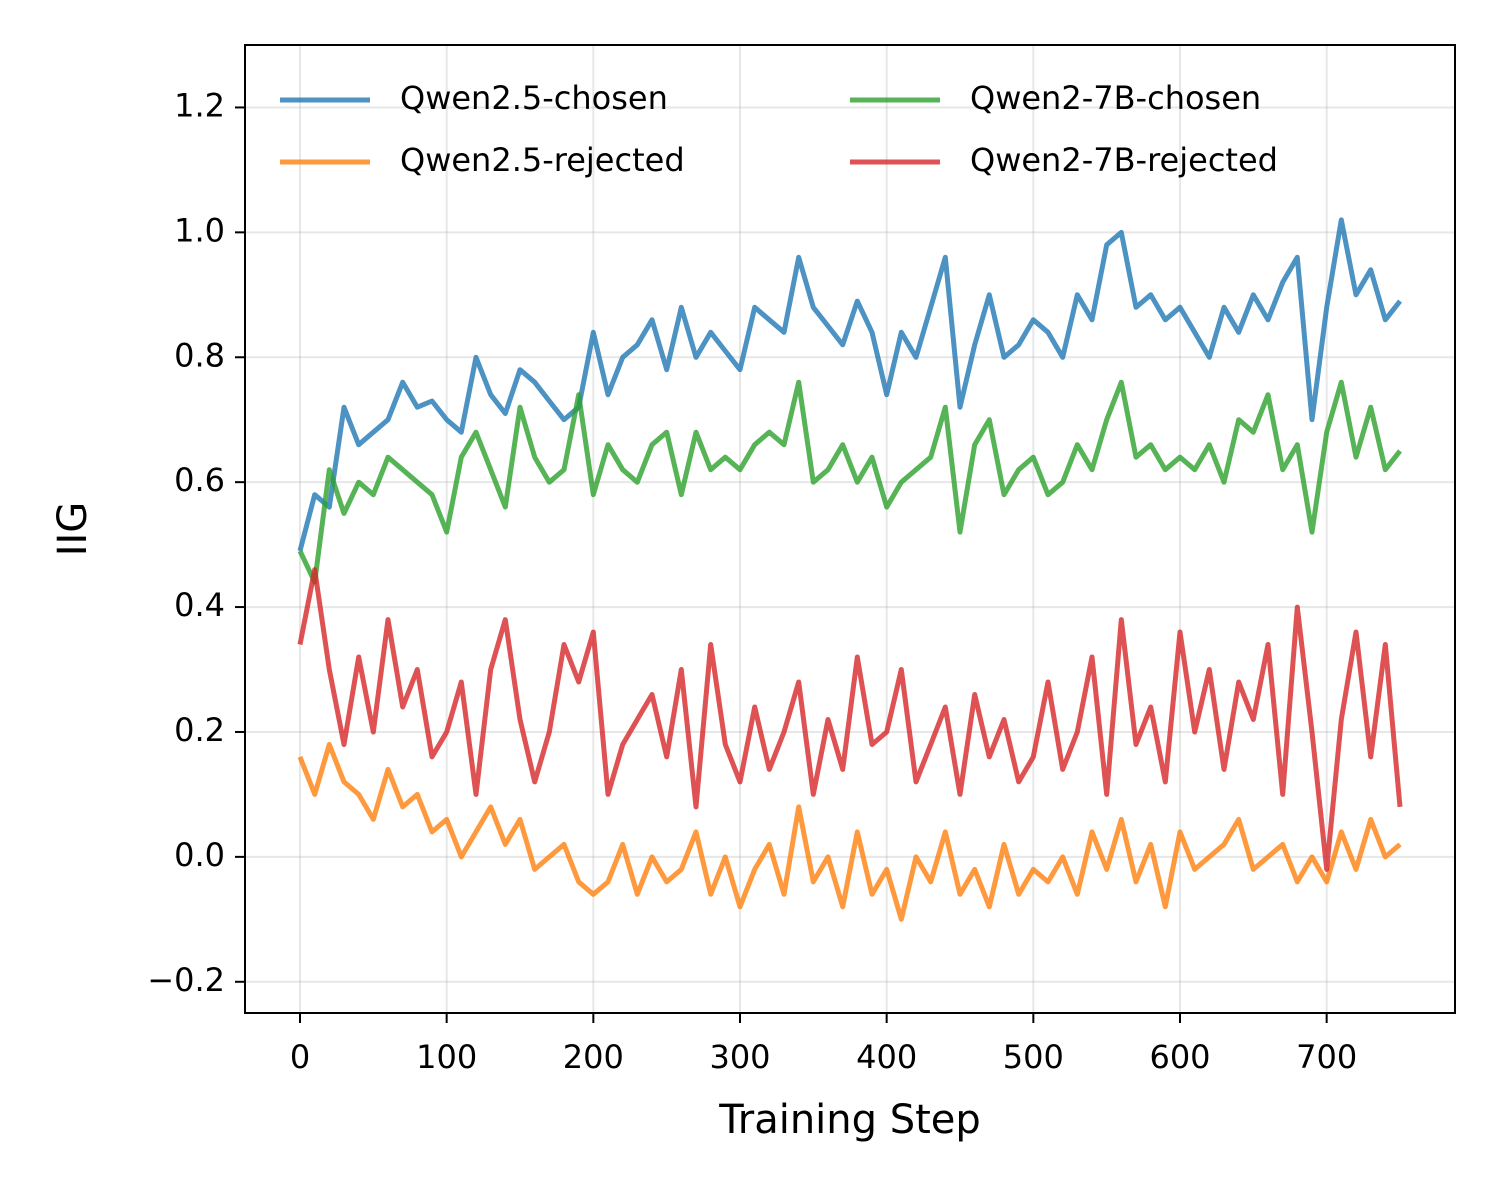  What do you see at coordinates (199, 230) in the screenshot?
I see `y-tick-label: 1.0` at bounding box center [199, 230].